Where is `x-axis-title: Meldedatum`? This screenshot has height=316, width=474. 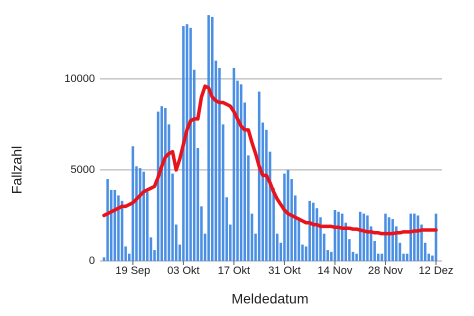 x-axis-title: Meldedatum is located at coordinates (269, 299).